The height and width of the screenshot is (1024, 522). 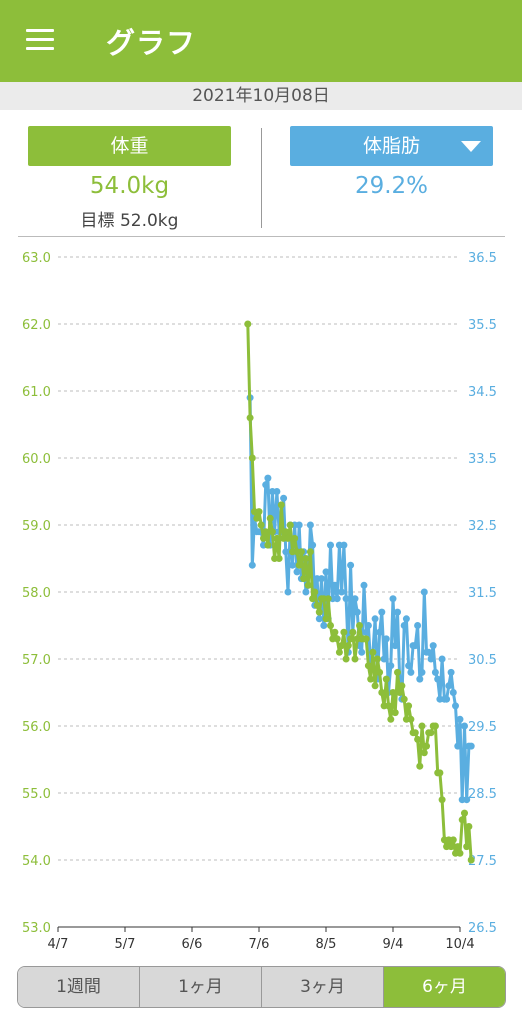 I want to click on weight-value: 54.0kg, so click(x=129, y=186).